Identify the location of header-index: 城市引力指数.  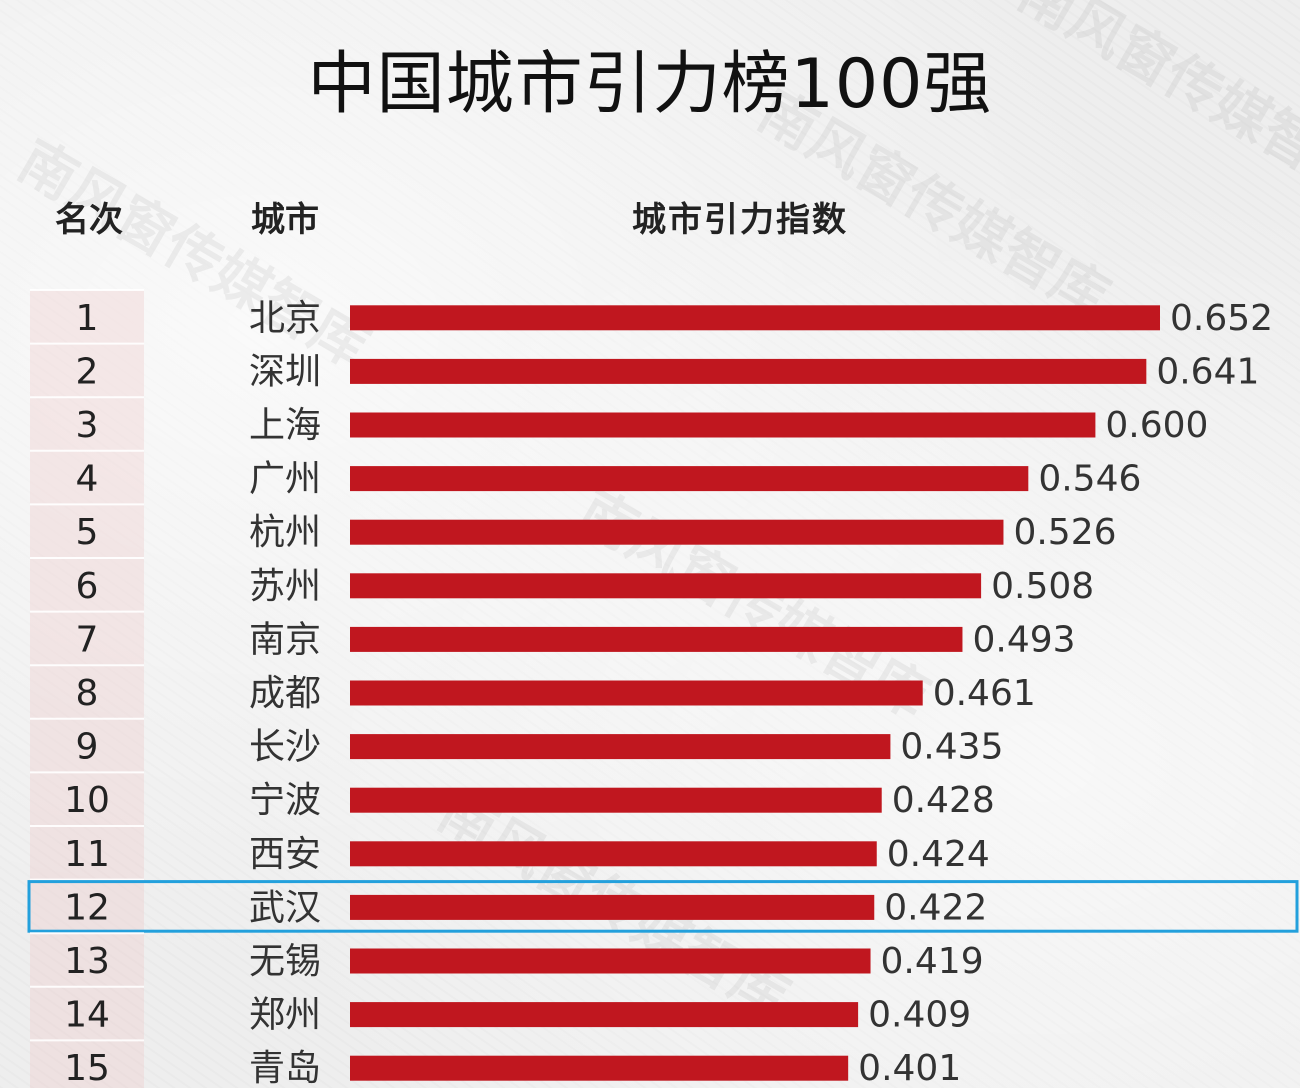
(740, 220).